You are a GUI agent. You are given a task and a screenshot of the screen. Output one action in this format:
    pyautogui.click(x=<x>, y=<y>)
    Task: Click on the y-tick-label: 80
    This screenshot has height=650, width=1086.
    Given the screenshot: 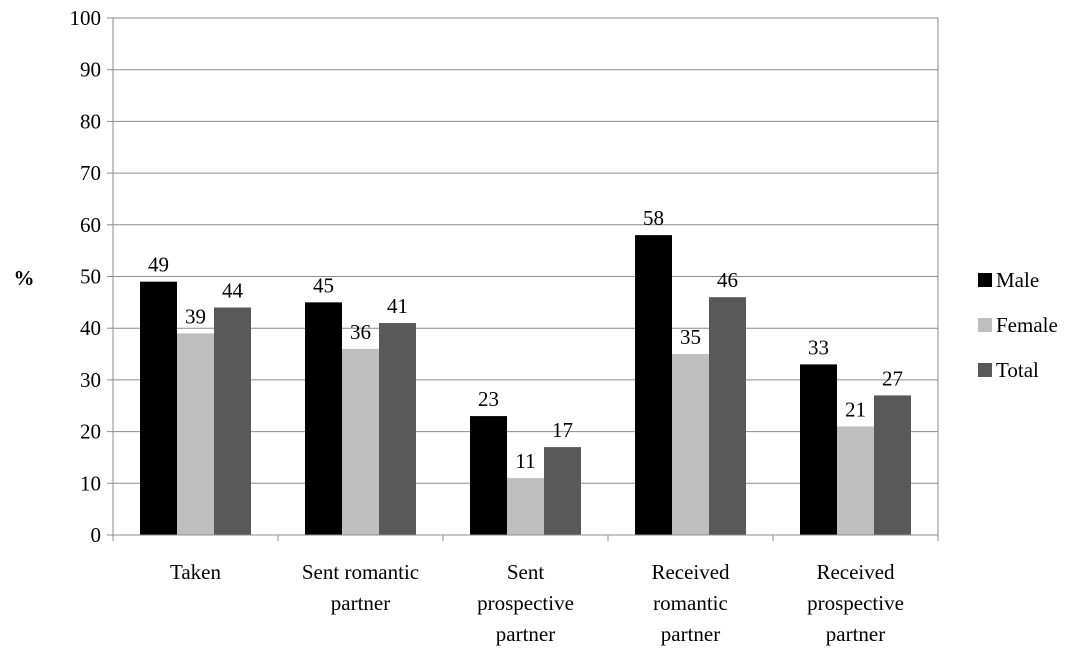 What is the action you would take?
    pyautogui.click(x=90, y=121)
    